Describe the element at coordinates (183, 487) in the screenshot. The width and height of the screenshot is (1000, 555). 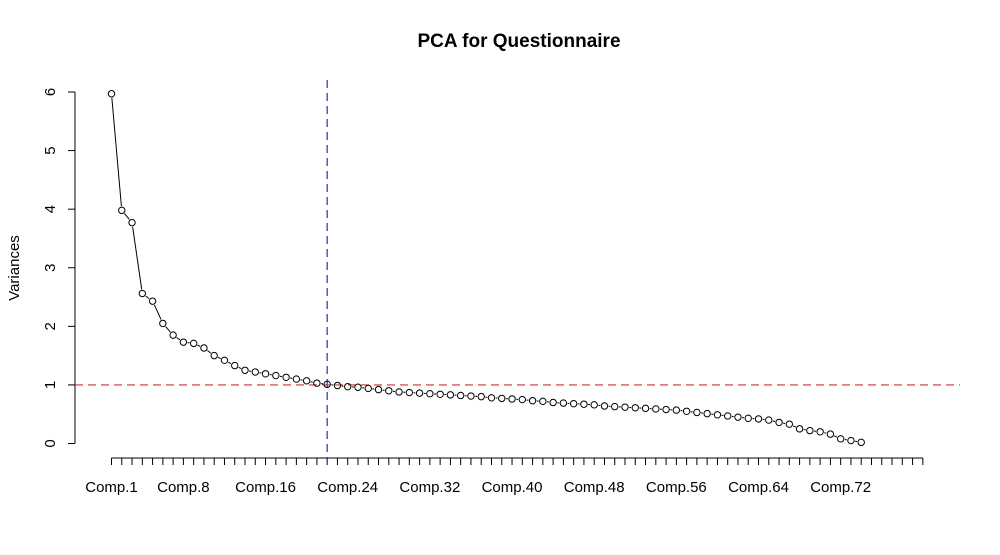
I see `x-tick-label: Comp.8` at that location.